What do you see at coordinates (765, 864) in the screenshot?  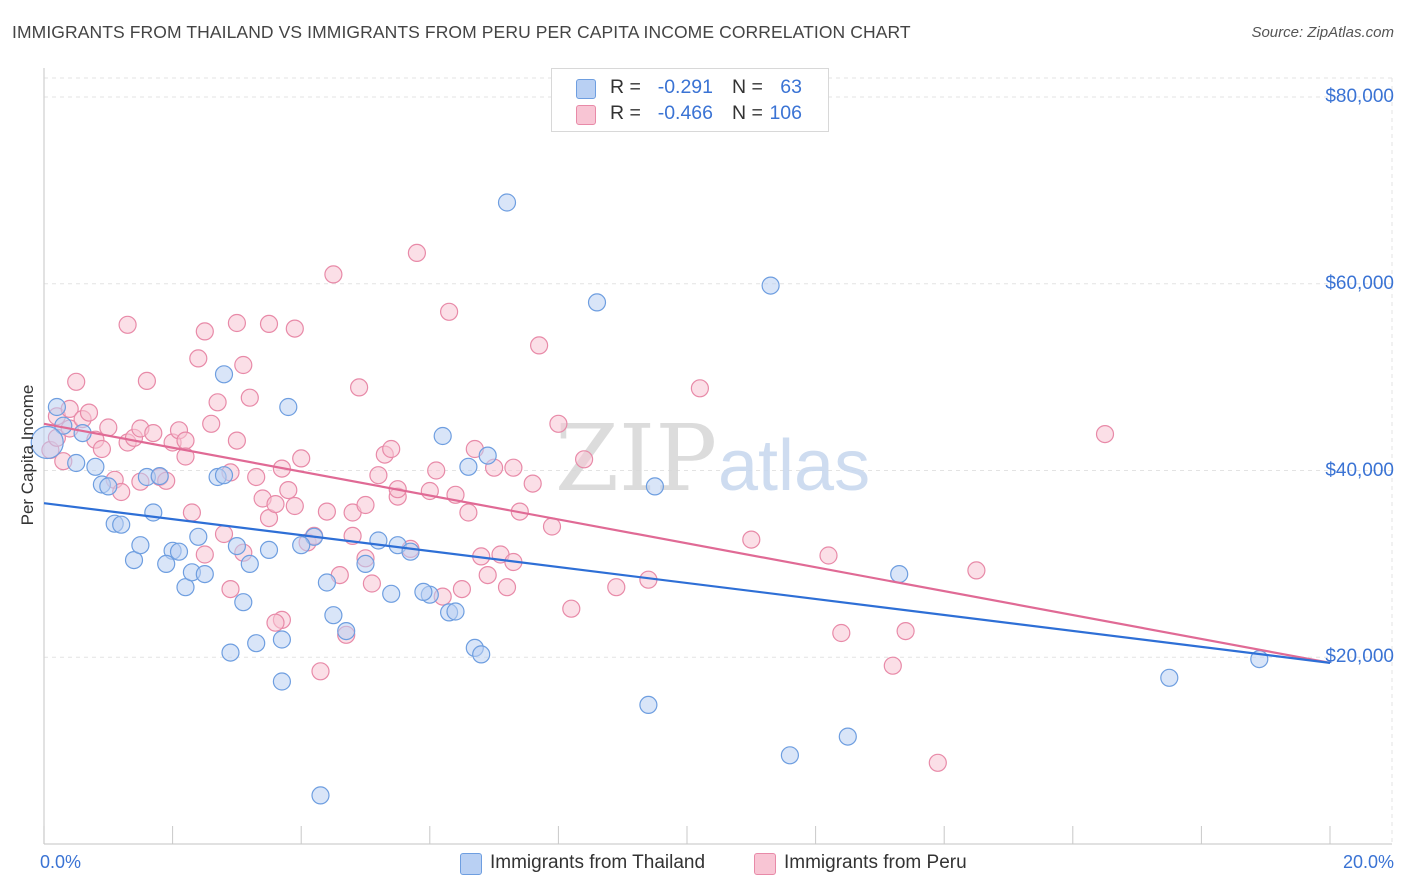 I see `bottom-legend-swatch-peru` at bounding box center [765, 864].